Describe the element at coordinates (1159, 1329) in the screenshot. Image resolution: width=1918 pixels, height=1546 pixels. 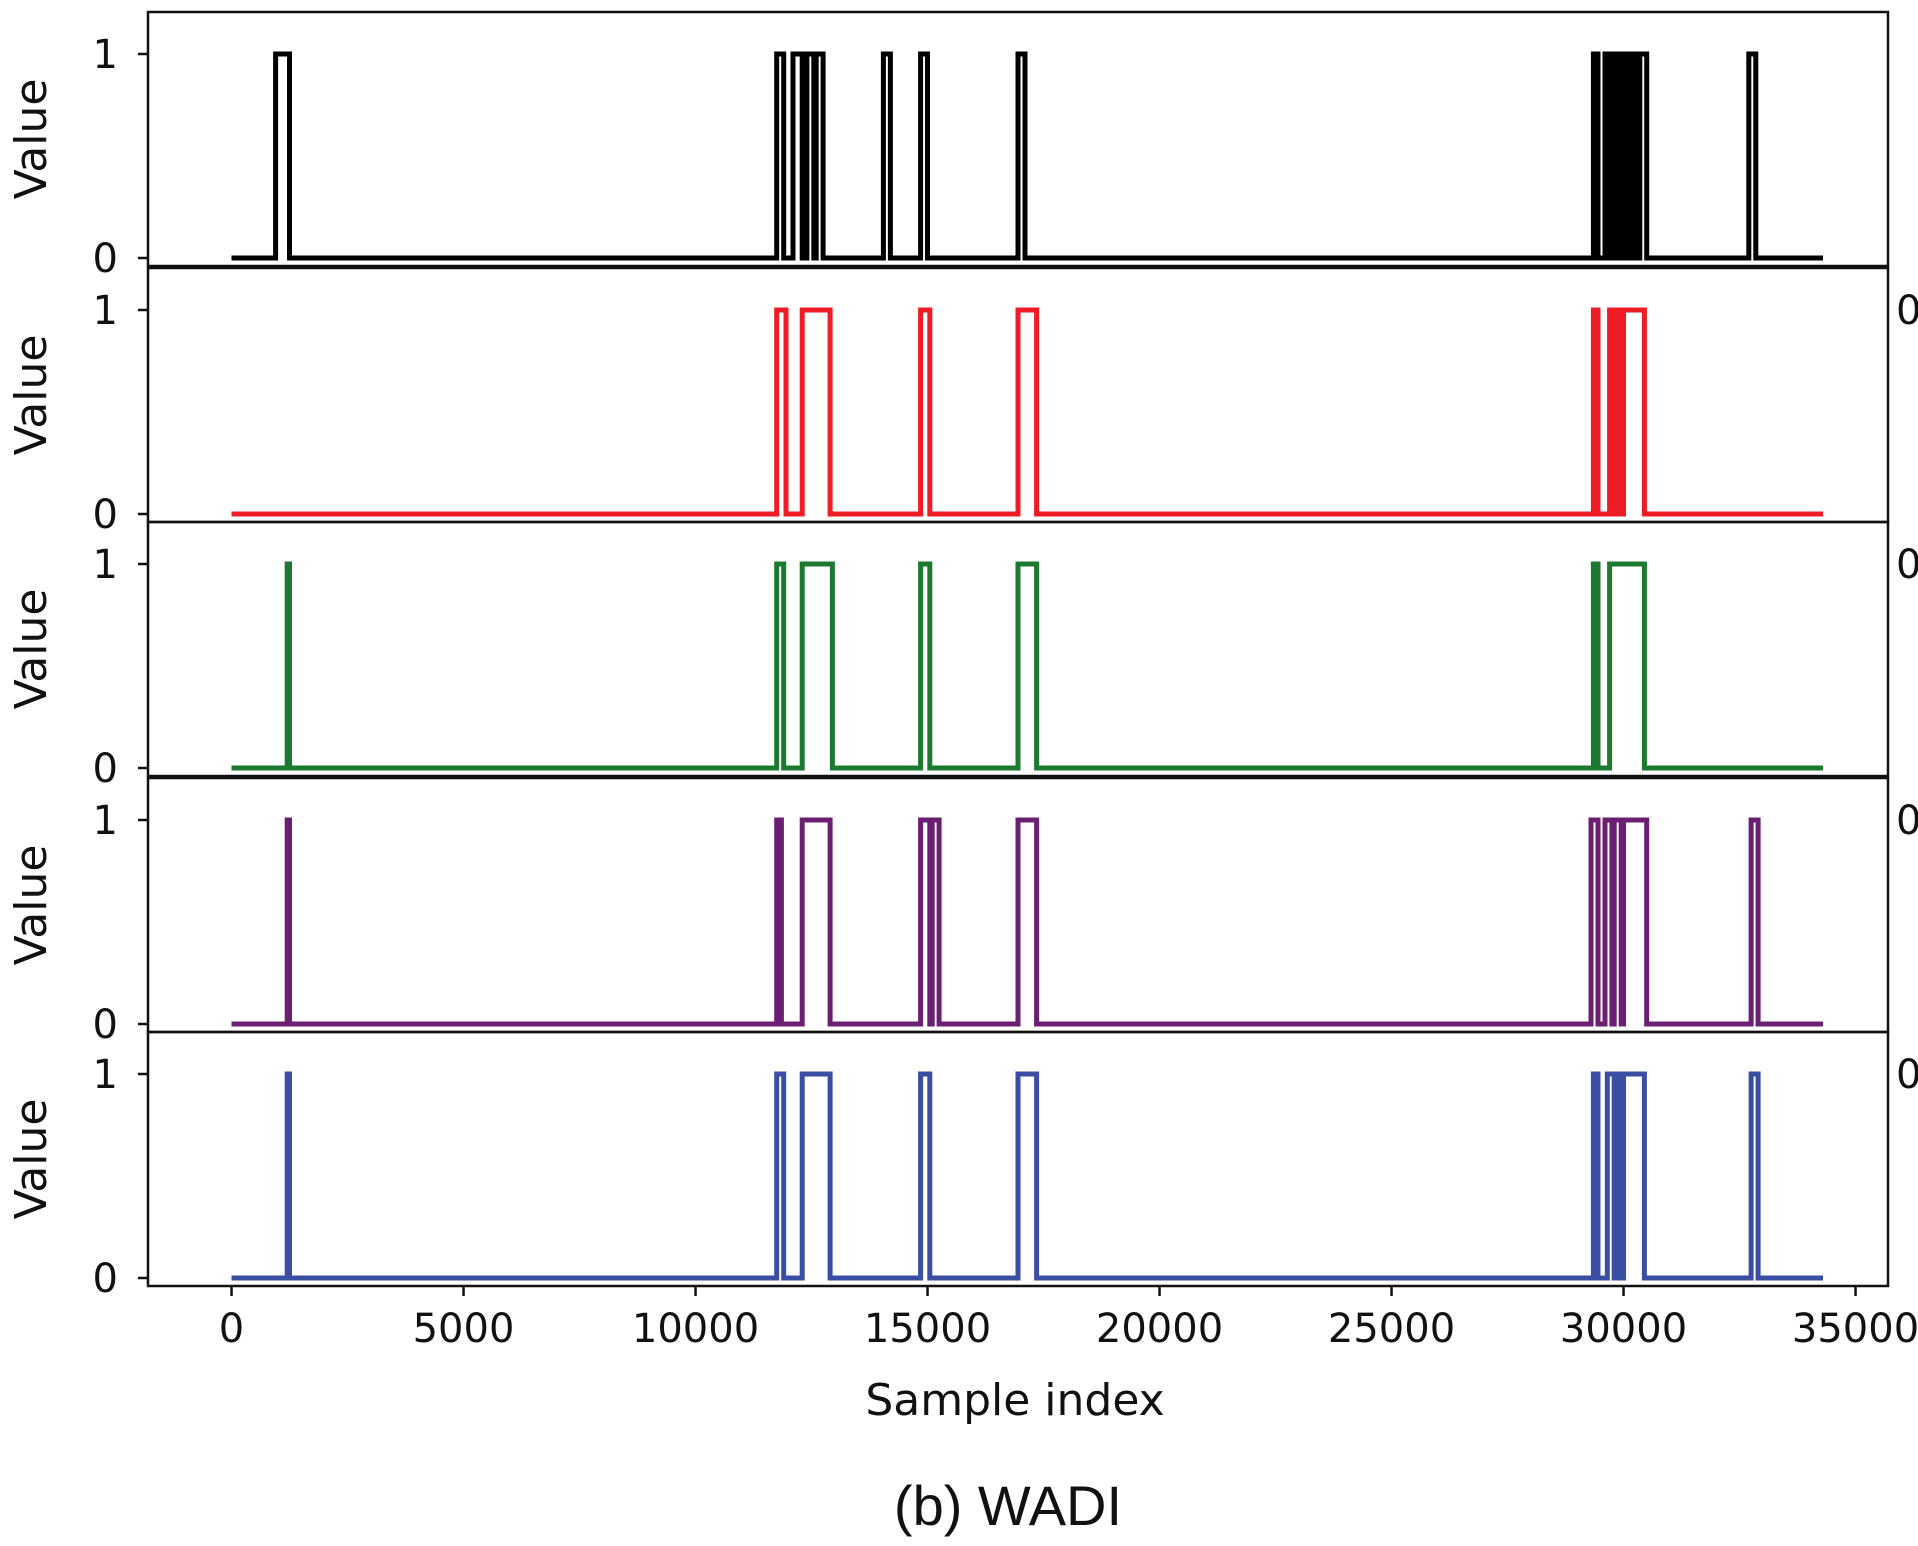
I see `x-tick-label: 20000` at that location.